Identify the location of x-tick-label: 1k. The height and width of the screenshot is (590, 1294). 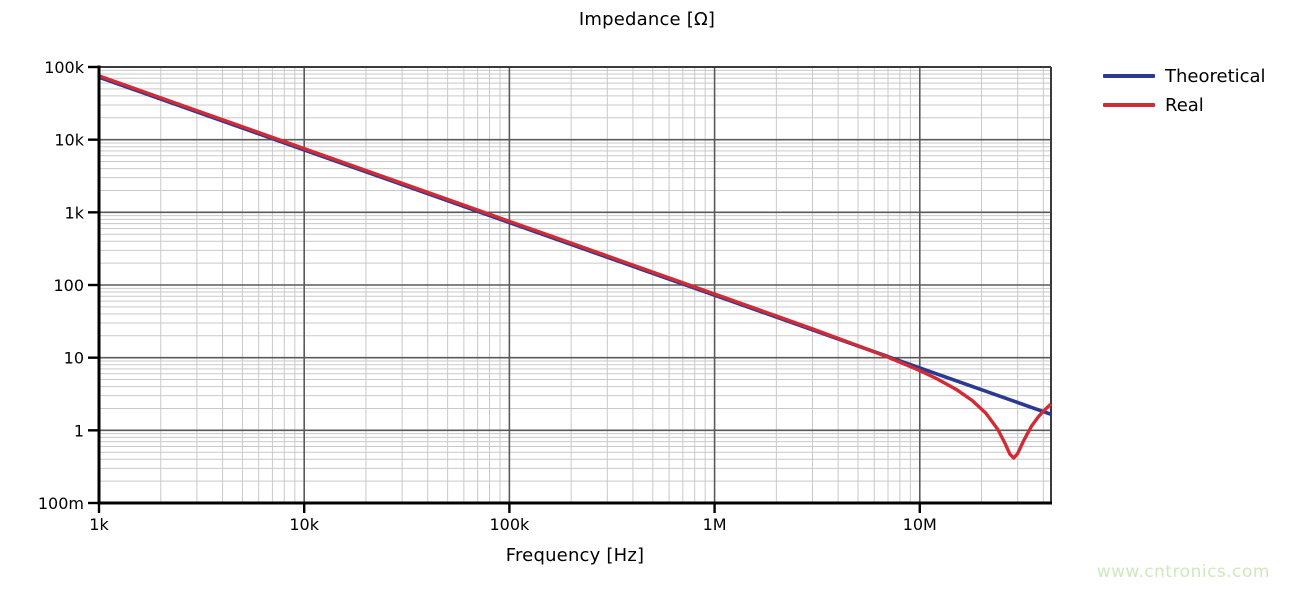
(99, 524).